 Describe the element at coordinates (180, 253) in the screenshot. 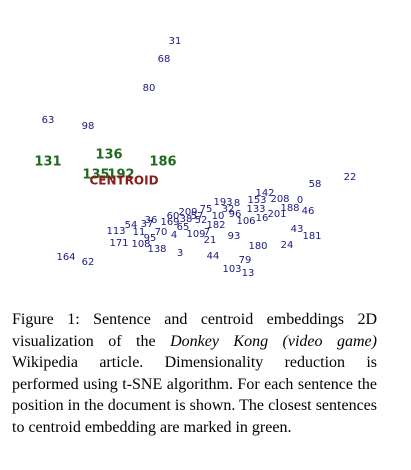

I see `sentence-point-3: 3` at that location.